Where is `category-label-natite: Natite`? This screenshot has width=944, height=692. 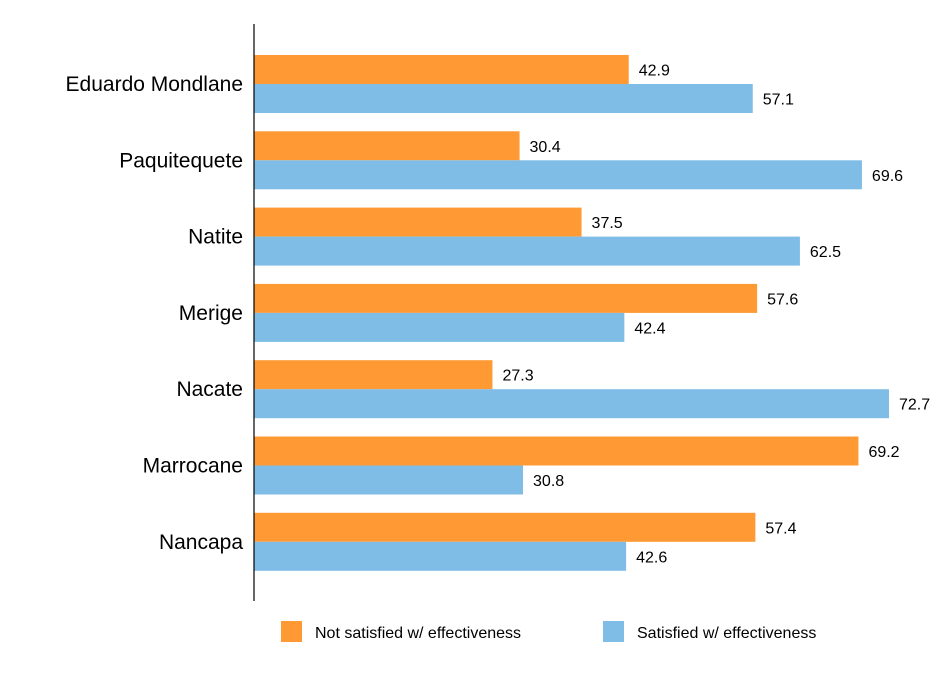 category-label-natite: Natite is located at coordinates (215, 237).